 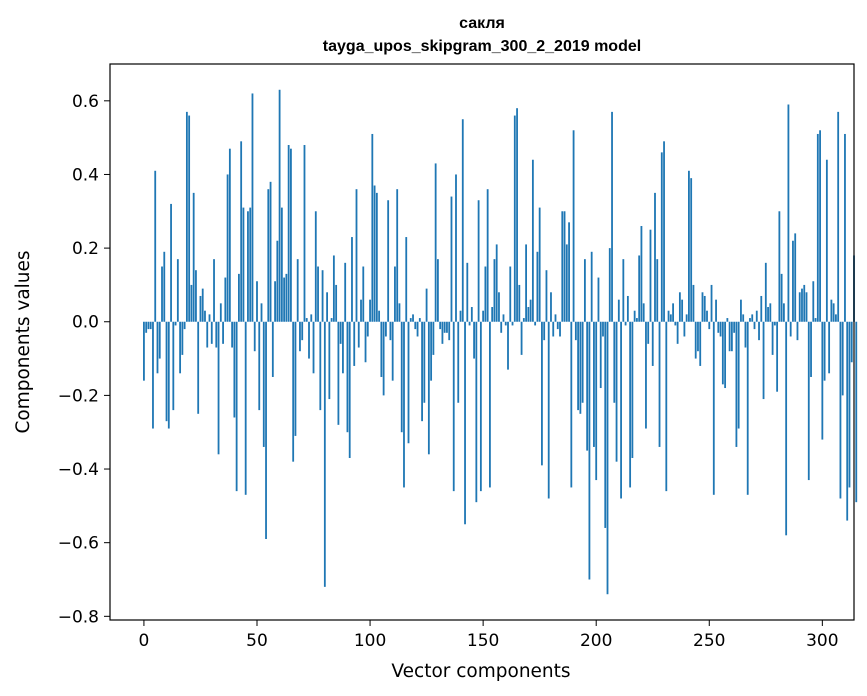 I want to click on y-axis-label: Components values, so click(x=23, y=341).